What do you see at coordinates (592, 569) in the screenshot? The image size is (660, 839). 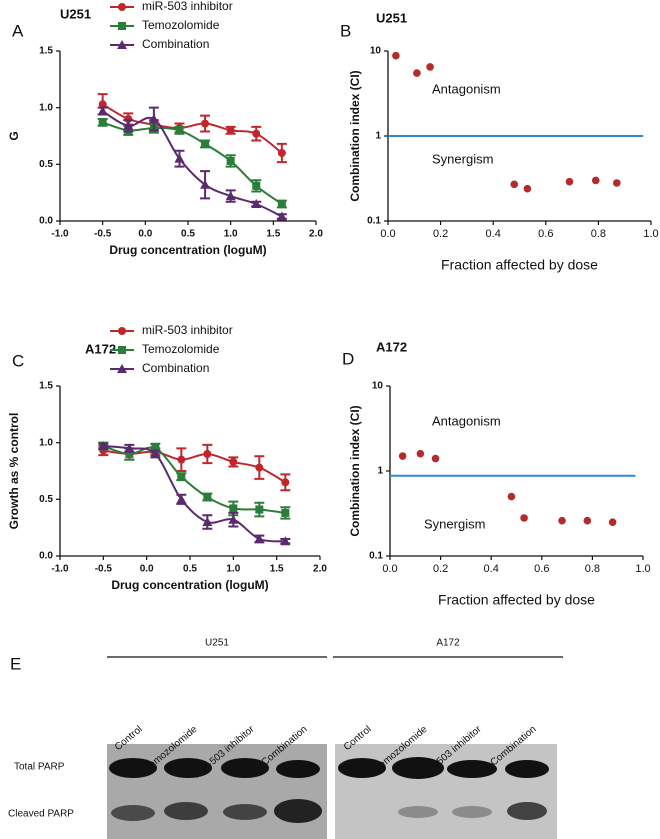 I see `x-tick-label: 0.8` at bounding box center [592, 569].